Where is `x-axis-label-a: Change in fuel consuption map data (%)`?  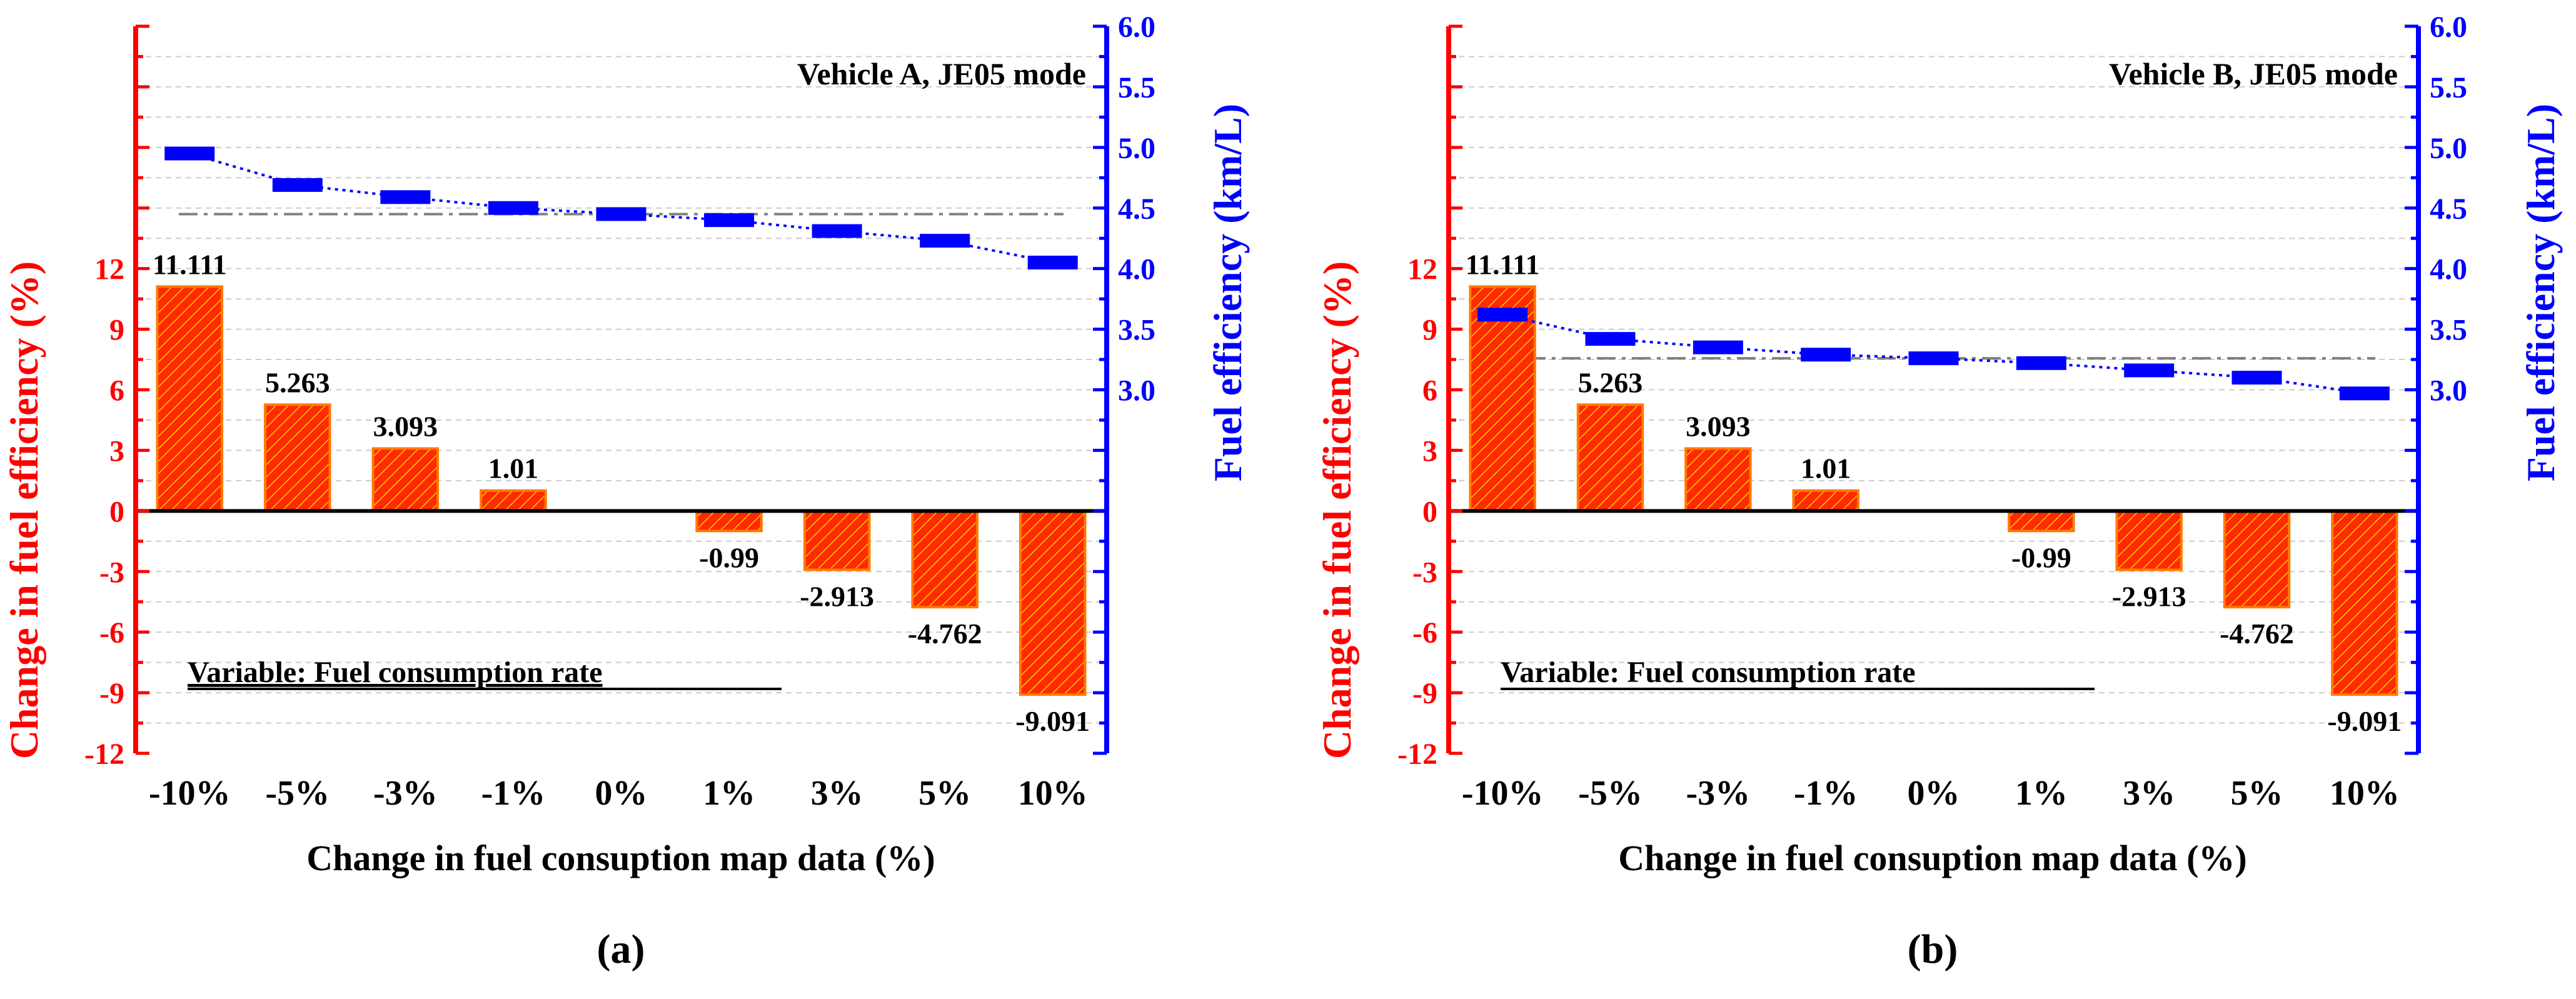
x-axis-label-a: Change in fuel consuption map data (%) is located at coordinates (620, 858).